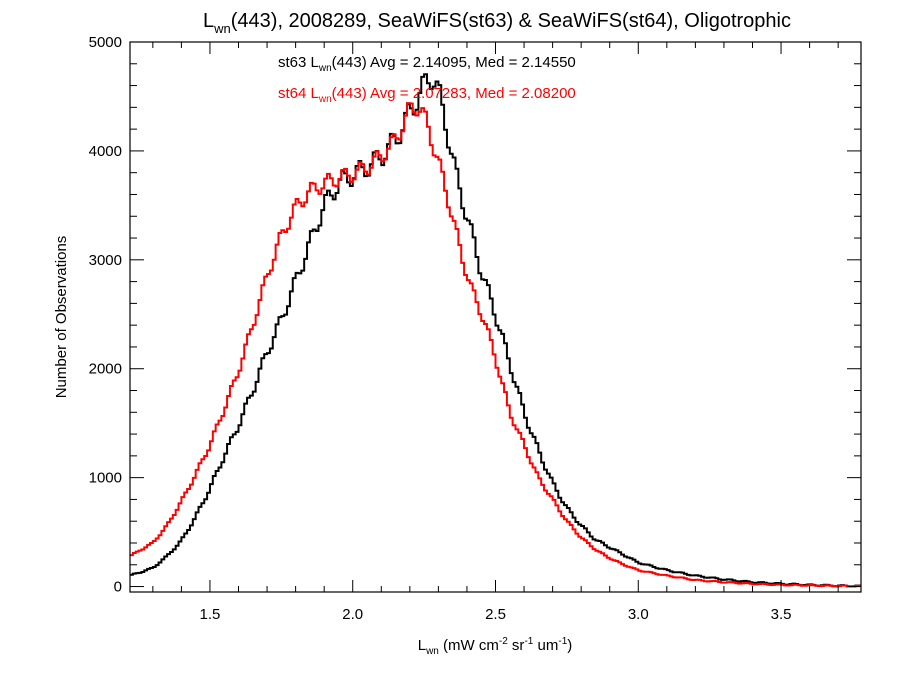 This screenshot has width=900, height=675. Describe the element at coordinates (781, 614) in the screenshot. I see `x-tick-label-4: 3.5` at that location.